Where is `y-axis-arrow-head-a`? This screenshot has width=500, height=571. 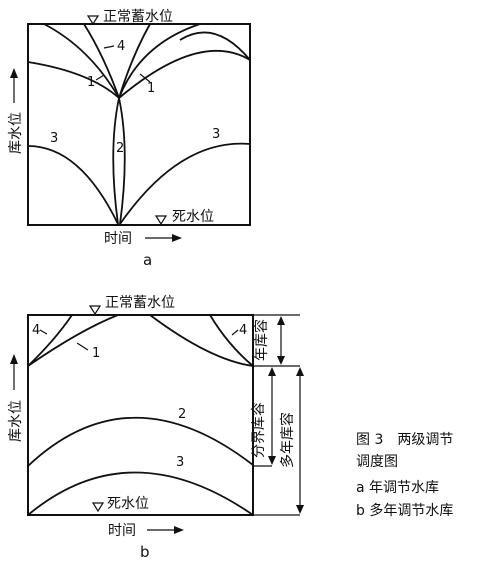 y-axis-arrow-head-a is located at coordinates (14, 73).